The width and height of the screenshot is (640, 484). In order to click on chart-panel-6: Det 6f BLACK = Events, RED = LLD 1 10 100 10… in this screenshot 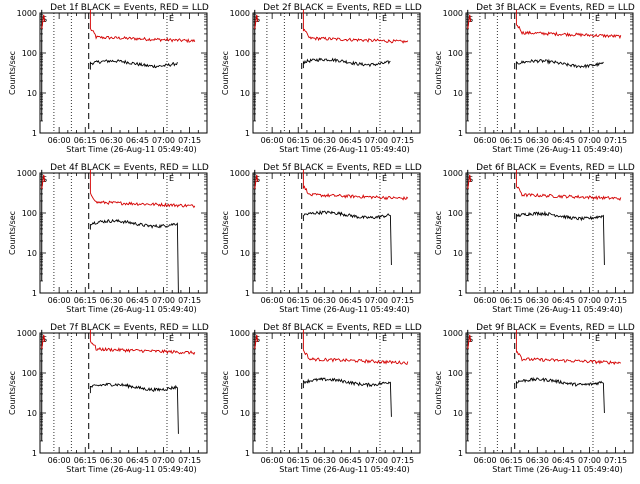, I will do `click(534, 238)`.